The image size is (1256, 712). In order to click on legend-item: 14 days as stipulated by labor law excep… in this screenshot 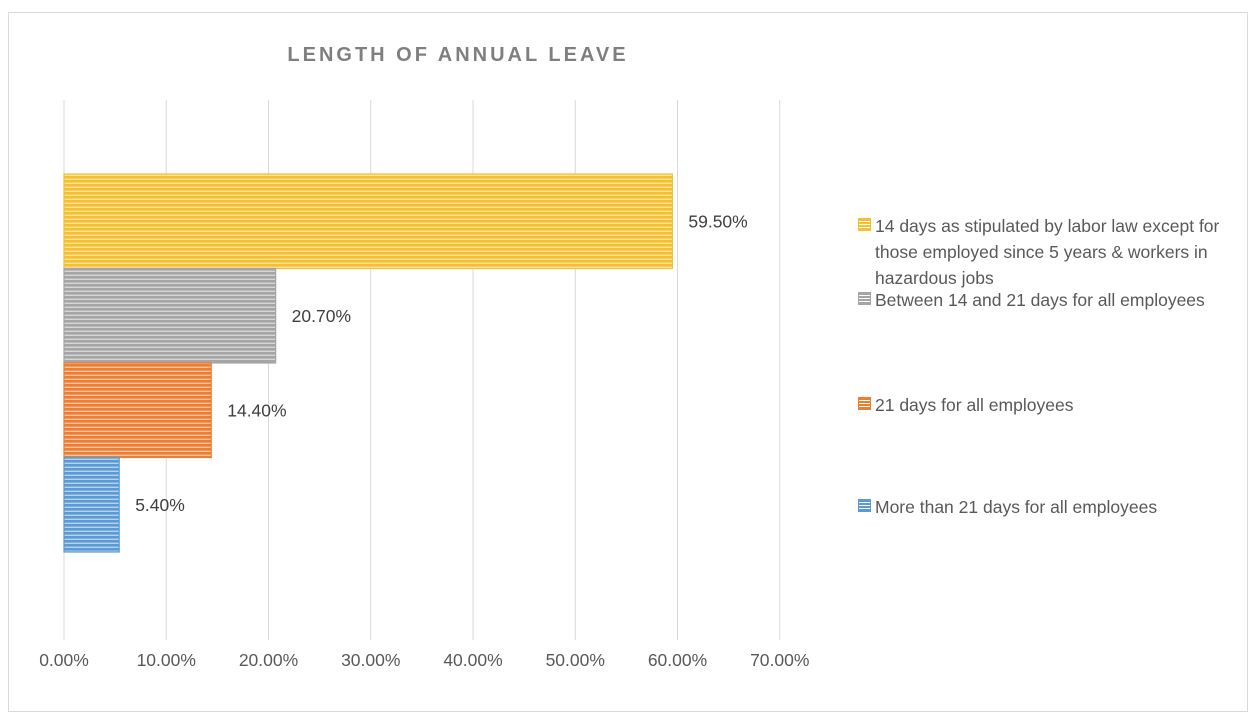, I will do `click(1050, 252)`.